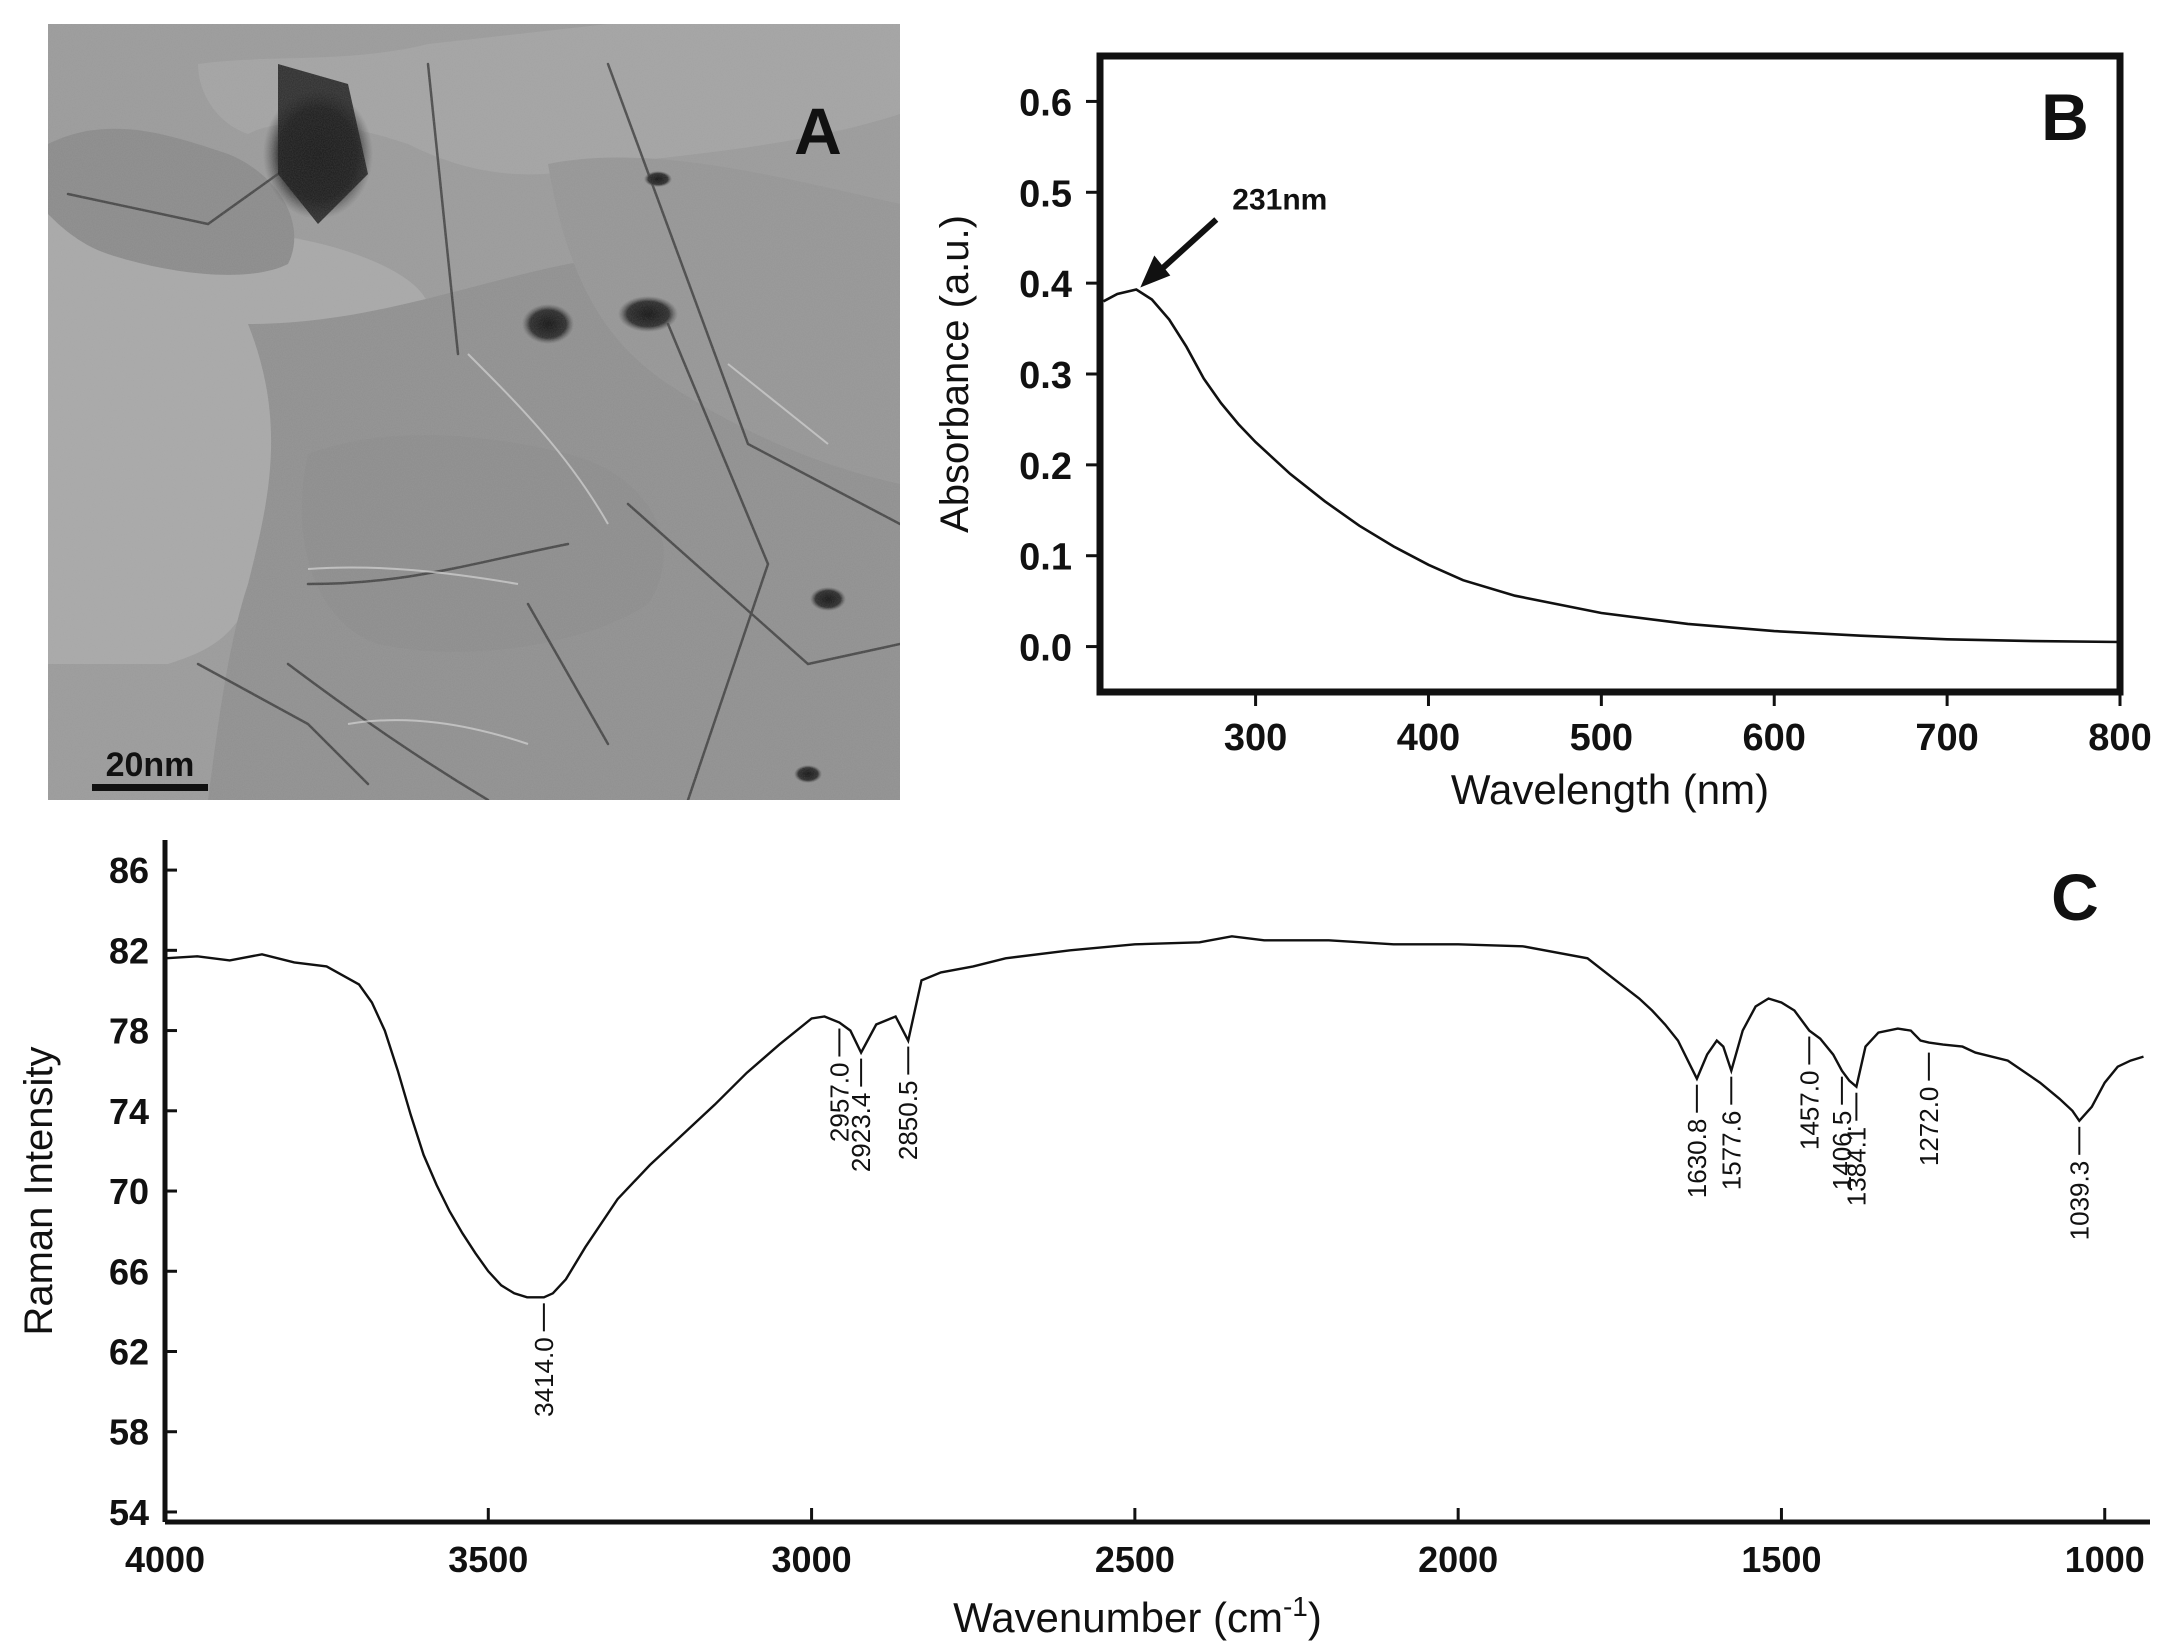  What do you see at coordinates (1315, 1617) in the screenshot?
I see `x-axis-label-end: )` at bounding box center [1315, 1617].